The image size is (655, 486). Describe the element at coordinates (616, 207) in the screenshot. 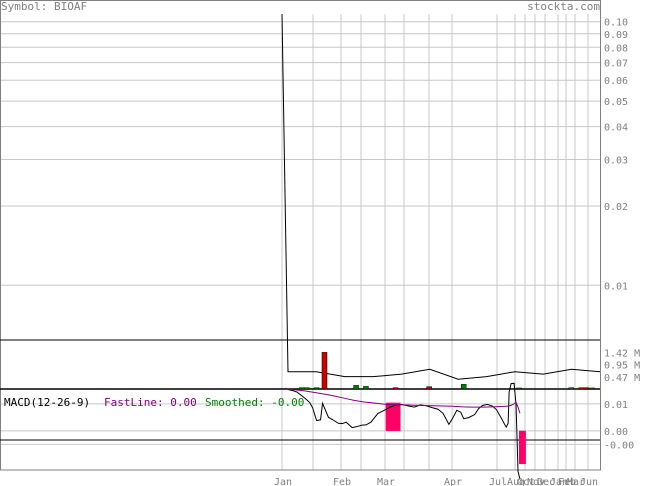

I see `price-tick-label: 0.02` at that location.